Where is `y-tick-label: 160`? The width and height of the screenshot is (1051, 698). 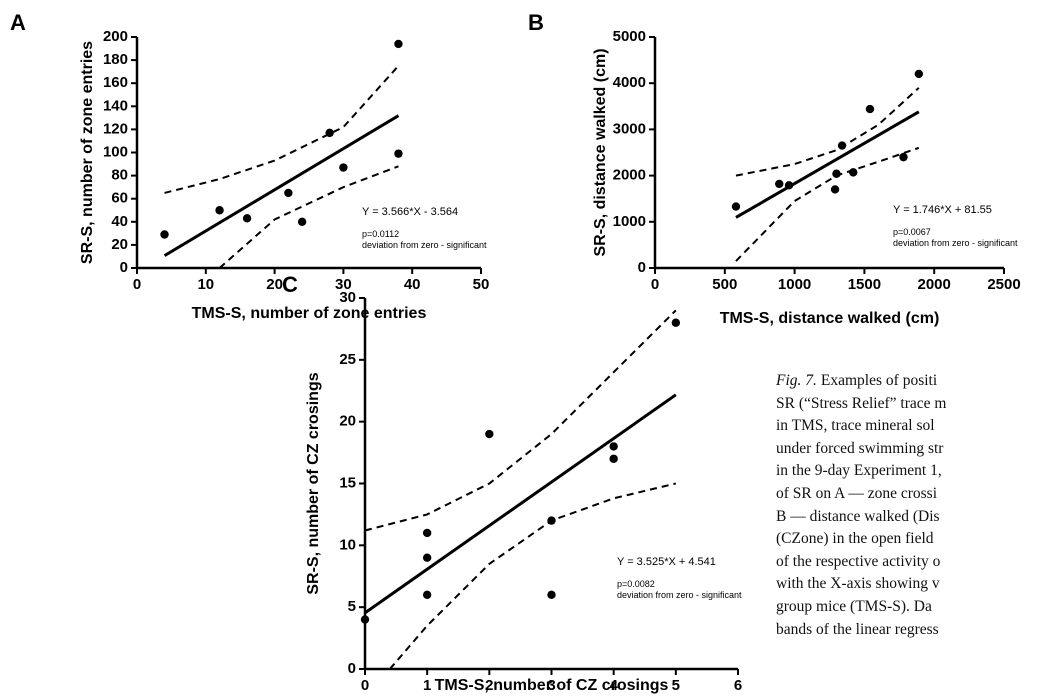 y-tick-label: 160 is located at coordinates (115, 82).